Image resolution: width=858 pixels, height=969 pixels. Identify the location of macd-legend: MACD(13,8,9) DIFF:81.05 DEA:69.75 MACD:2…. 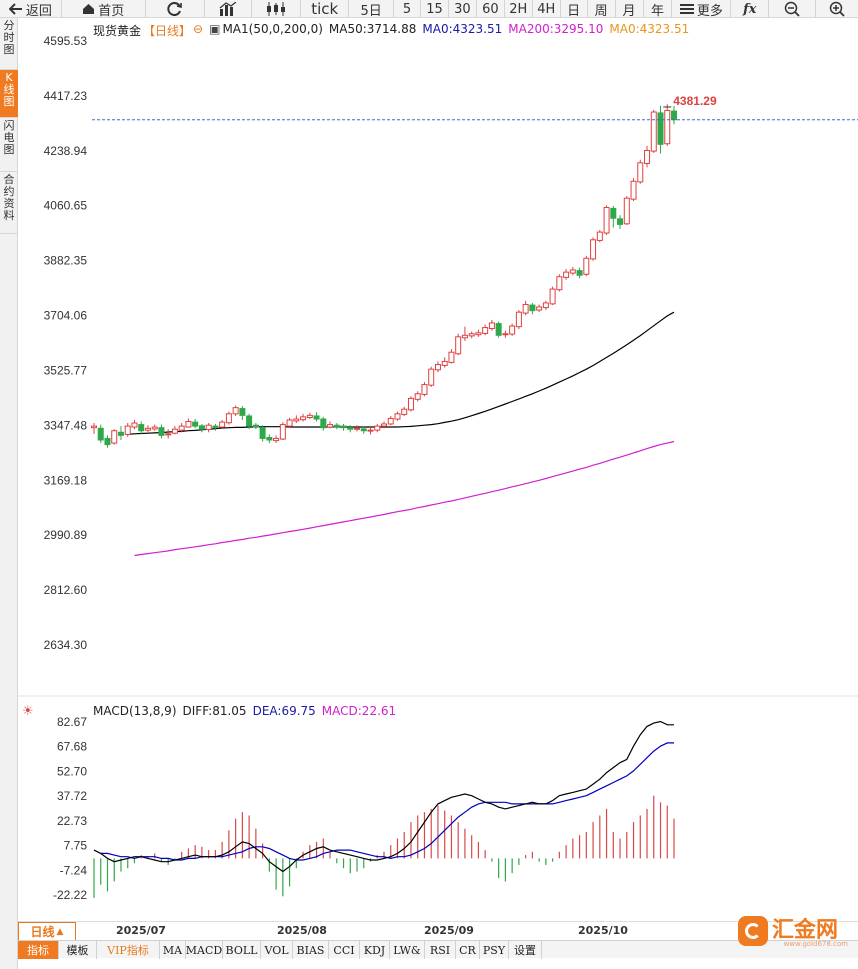
(247, 711).